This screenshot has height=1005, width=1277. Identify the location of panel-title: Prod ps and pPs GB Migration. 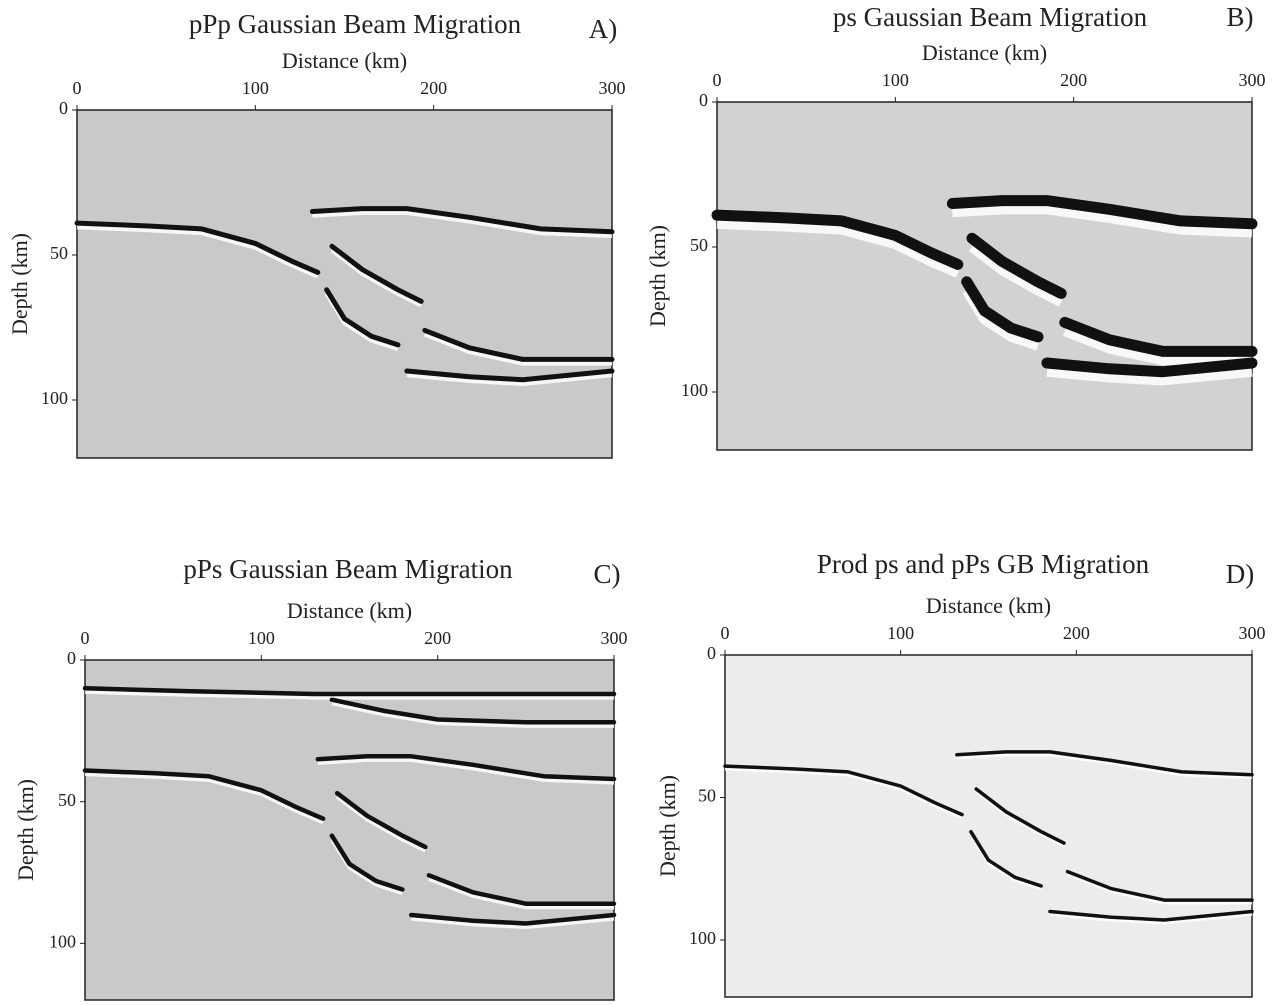
(983, 564).